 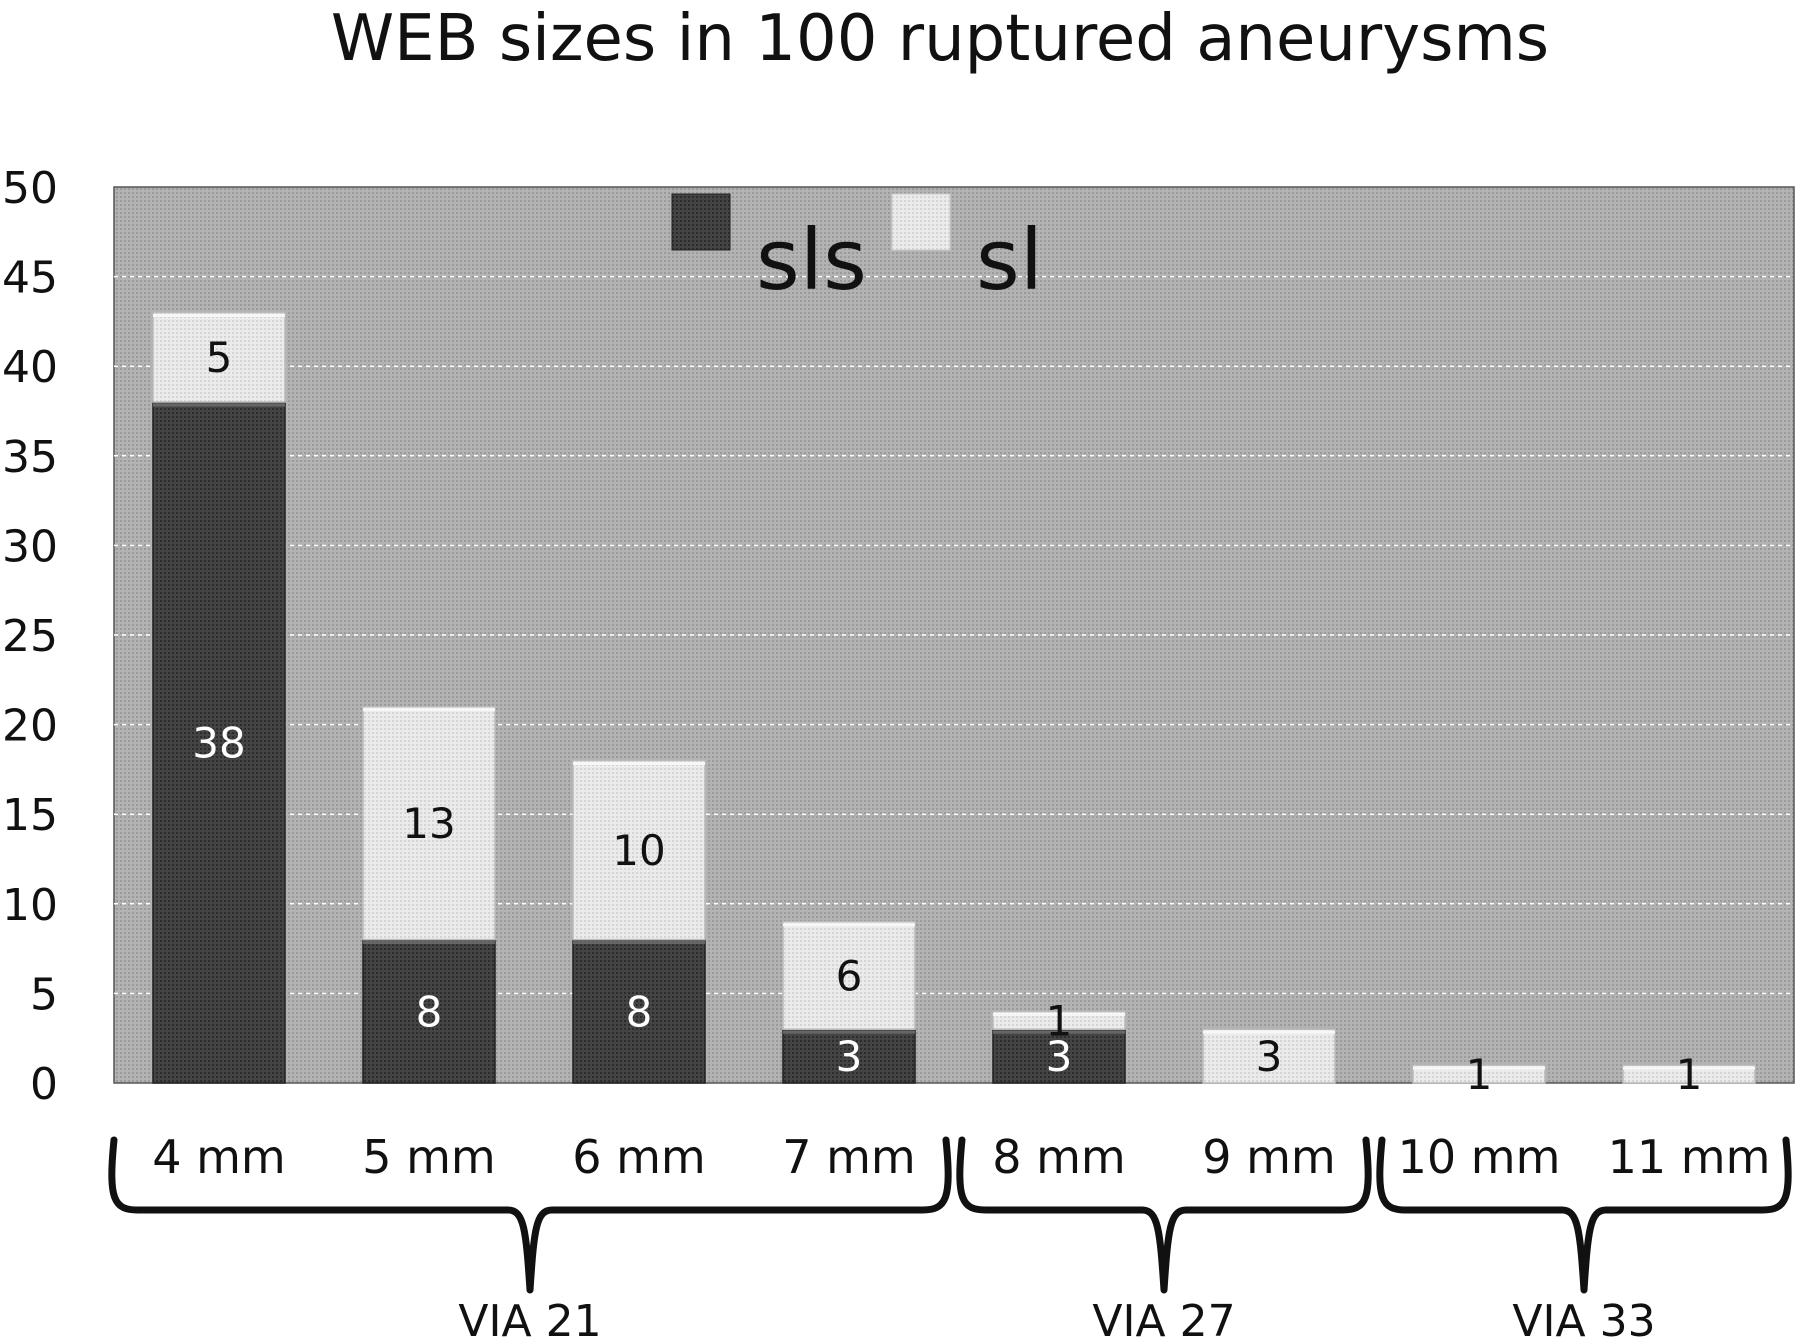 I want to click on y-tick-label: 25, so click(x=30, y=636).